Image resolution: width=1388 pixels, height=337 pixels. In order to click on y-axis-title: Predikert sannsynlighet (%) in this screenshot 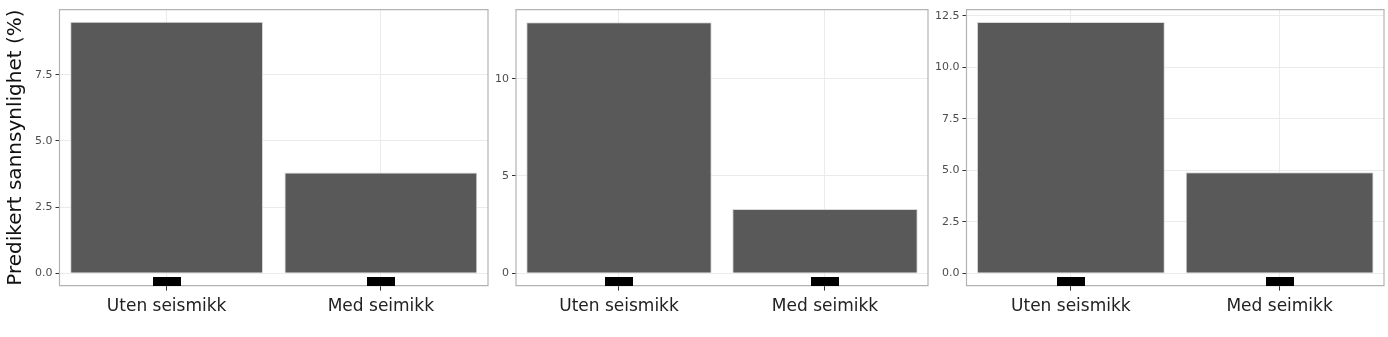, I will do `click(14, 147)`.